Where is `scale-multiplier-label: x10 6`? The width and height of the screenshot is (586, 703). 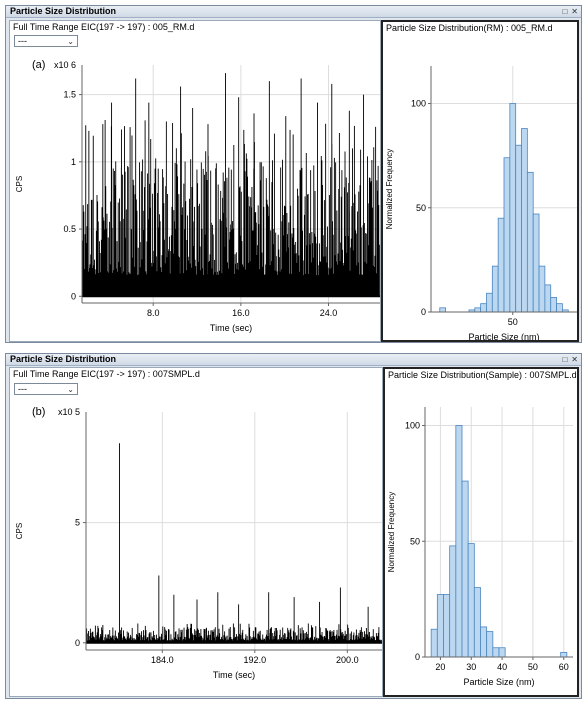
scale-multiplier-label: x10 6 is located at coordinates (65, 65).